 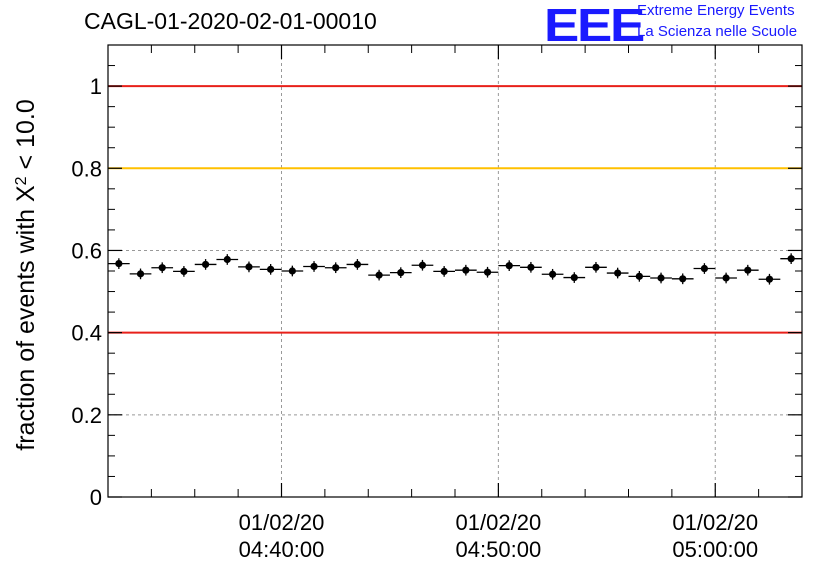 I want to click on logo-tagline-2: La Scienza nelle Scuole, so click(x=717, y=31).